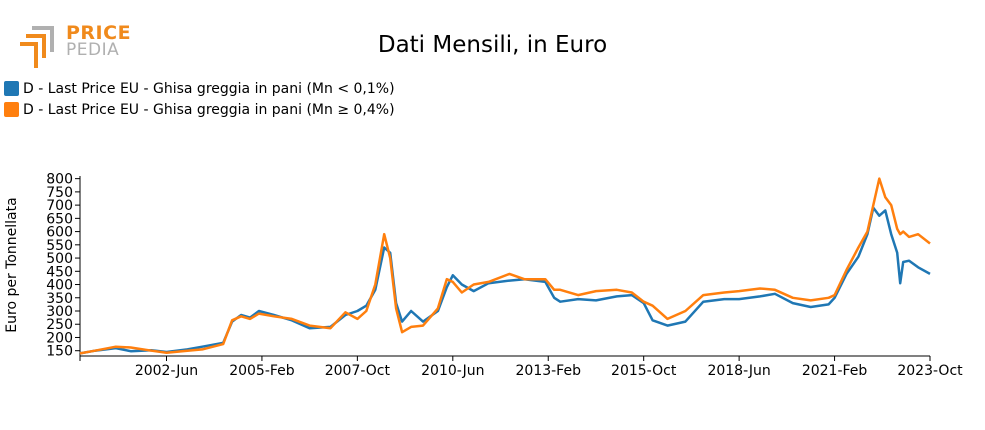  I want to click on x-tick-label: 2005-Feb, so click(262, 371).